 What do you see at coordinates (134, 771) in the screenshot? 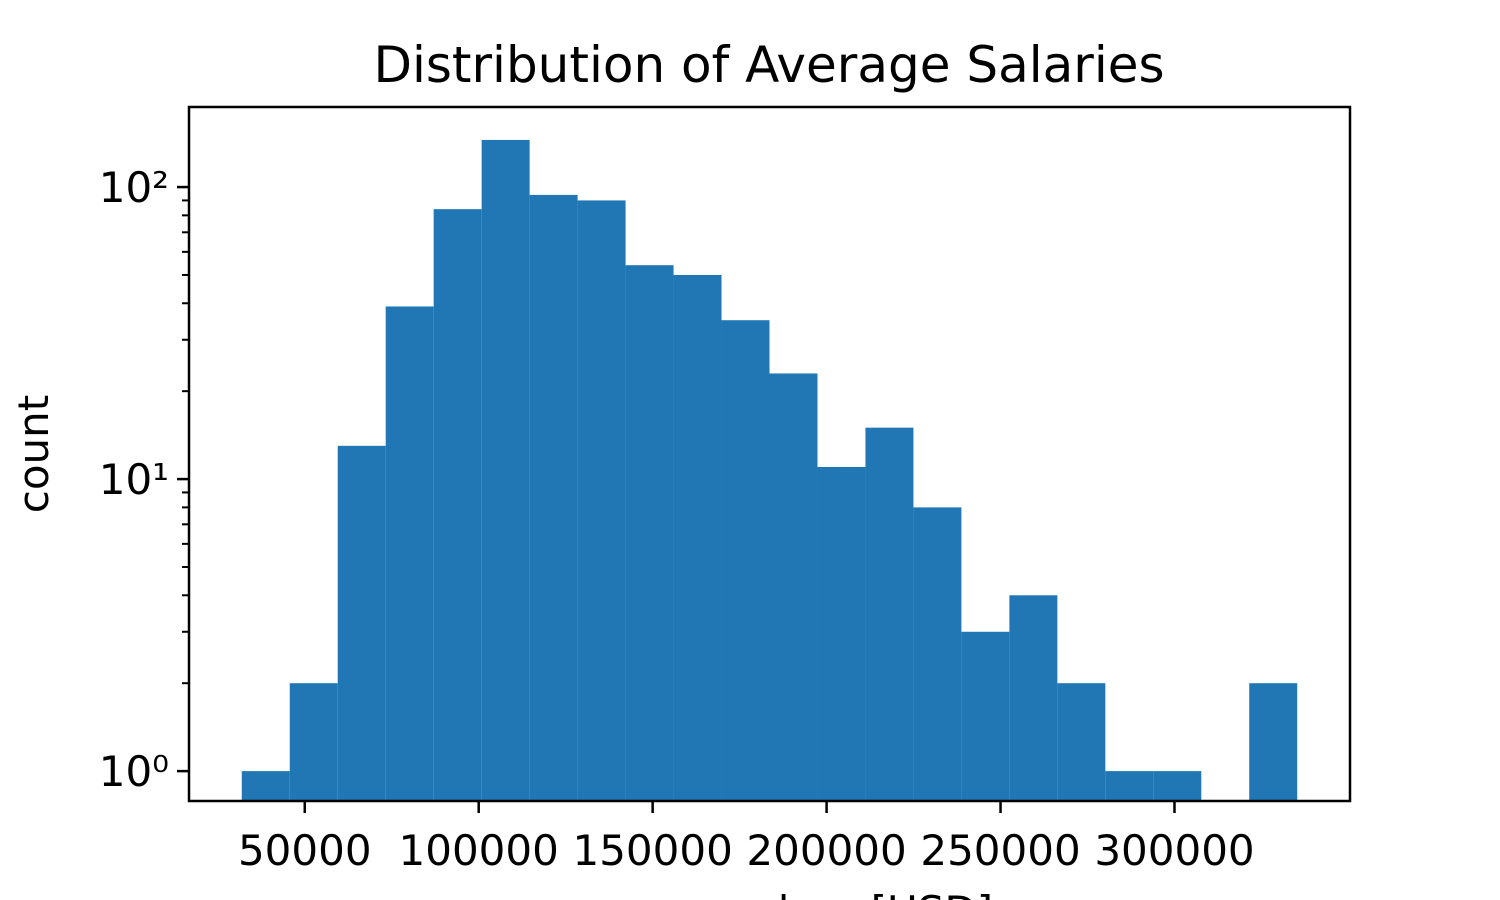
I see `y-tick-label: 10⁰` at bounding box center [134, 771].